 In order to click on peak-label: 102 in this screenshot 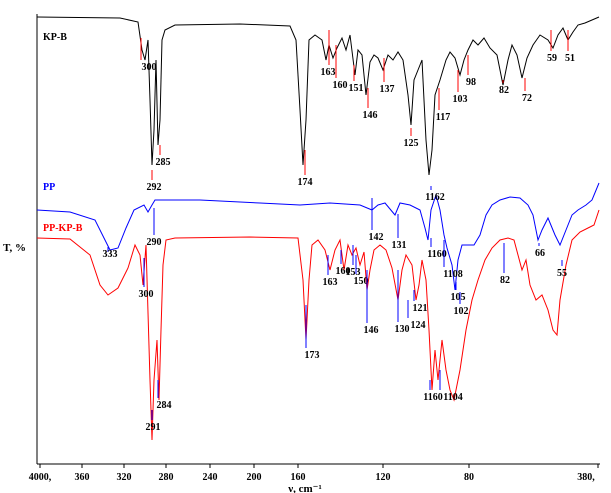, I will do `click(461, 311)`.